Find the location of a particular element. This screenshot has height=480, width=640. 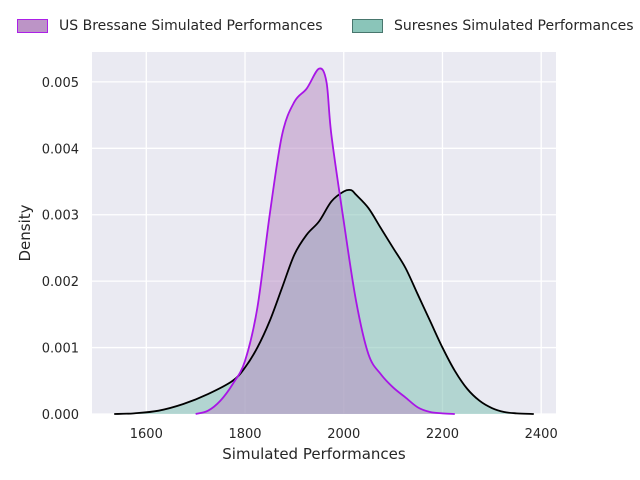

x-tick-label: 1800 is located at coordinates (244, 434).